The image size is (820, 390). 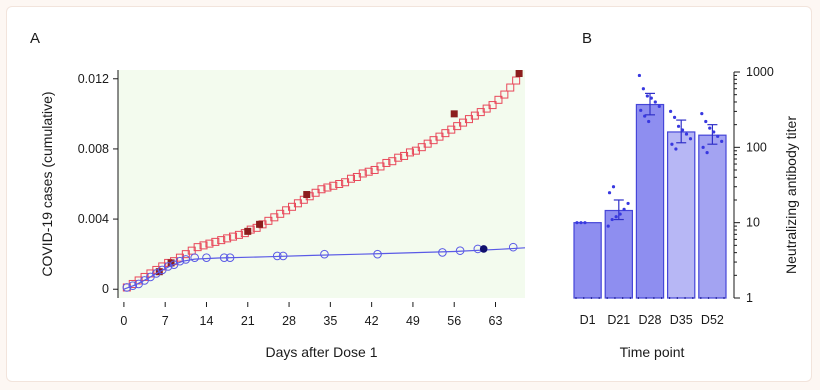 I want to click on panel-b-x-tick-label: D28, so click(x=650, y=320).